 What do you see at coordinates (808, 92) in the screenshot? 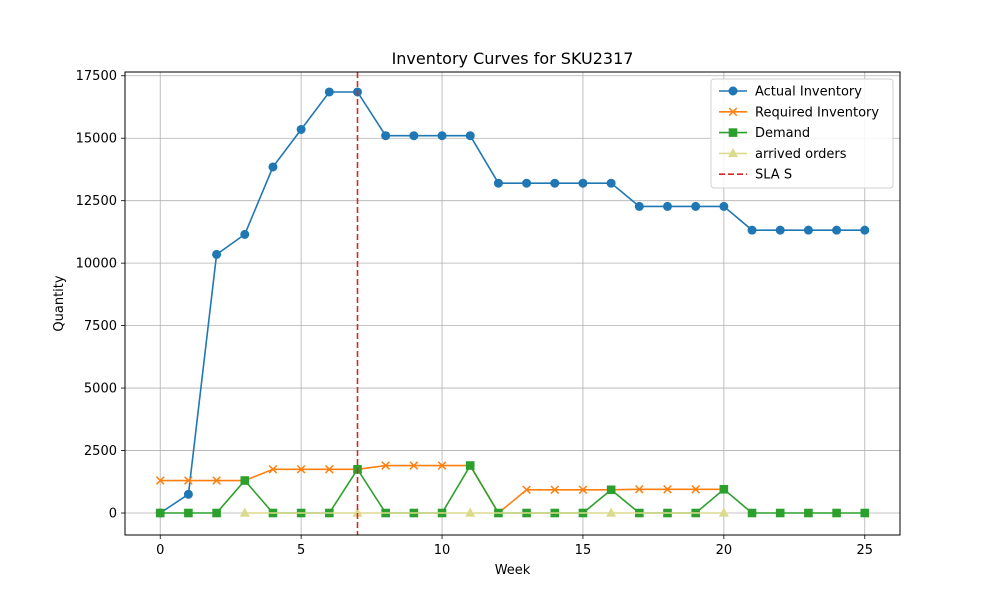
I see `legend-label: Actual Inventory` at bounding box center [808, 92].